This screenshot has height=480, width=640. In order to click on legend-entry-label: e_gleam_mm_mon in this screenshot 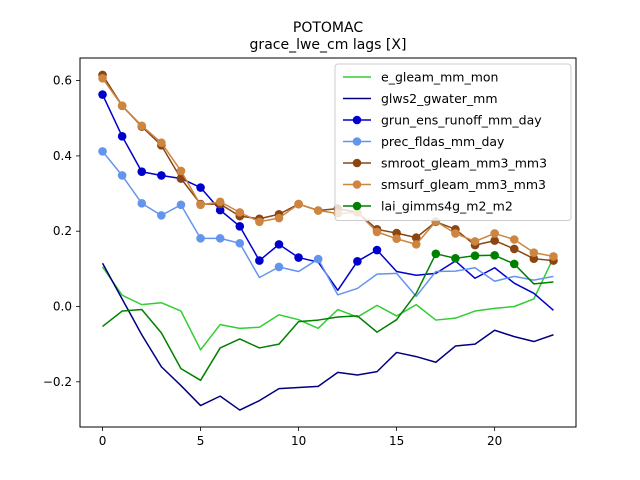, I will do `click(439, 77)`.